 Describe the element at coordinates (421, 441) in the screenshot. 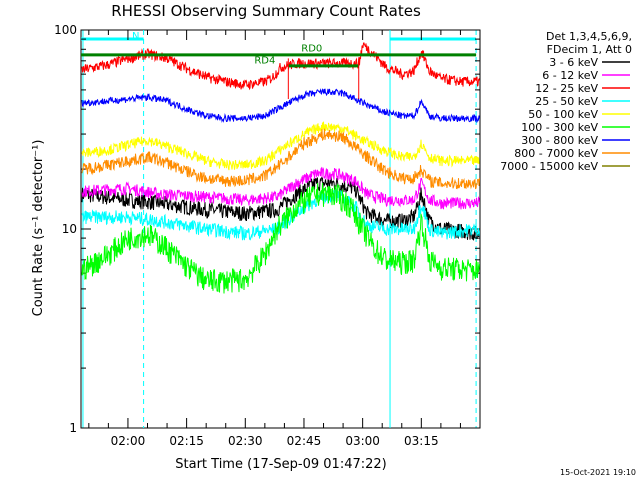

I see `x-tick-label: 03:15` at that location.